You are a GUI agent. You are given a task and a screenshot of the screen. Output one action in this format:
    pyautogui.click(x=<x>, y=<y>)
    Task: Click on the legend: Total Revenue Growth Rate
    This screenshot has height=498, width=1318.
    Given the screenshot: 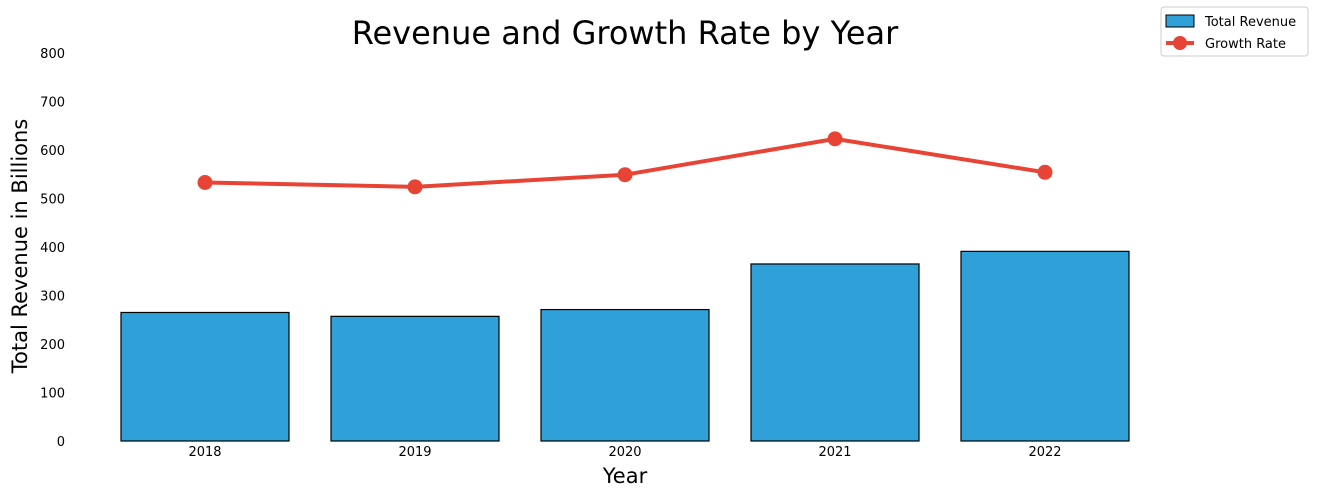 What is the action you would take?
    pyautogui.click(x=1234, y=31)
    